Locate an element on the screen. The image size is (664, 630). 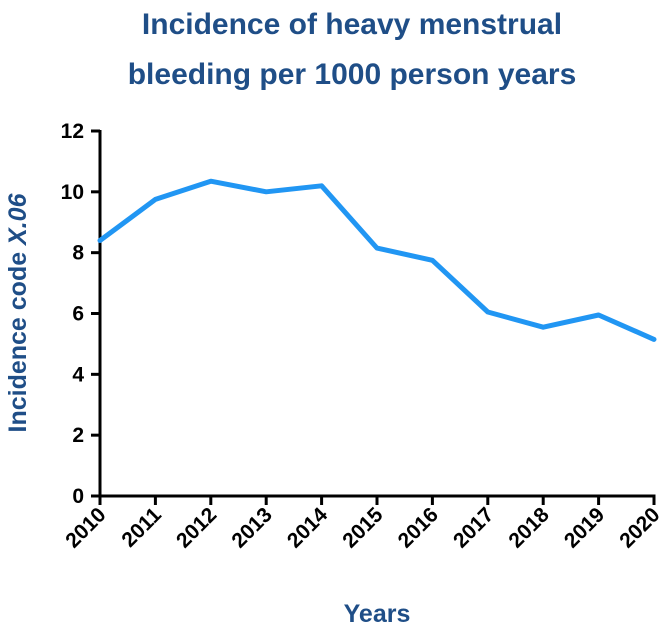
x-tick-label: 2020 is located at coordinates (639, 527).